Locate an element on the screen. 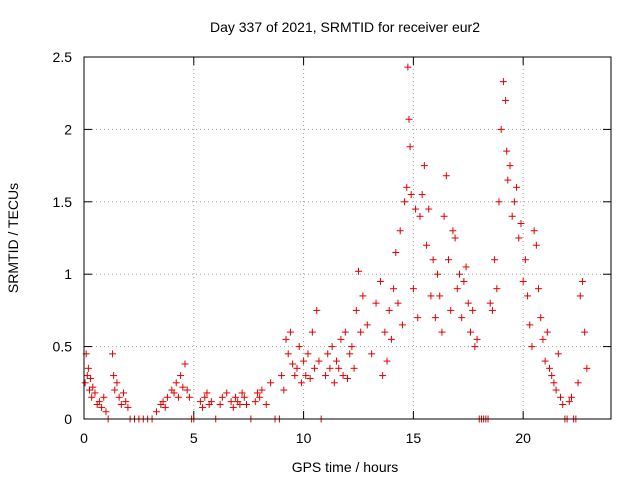 This screenshot has width=640, height=480. y-axis-label: SRMTID / TECUs is located at coordinates (13, 238).